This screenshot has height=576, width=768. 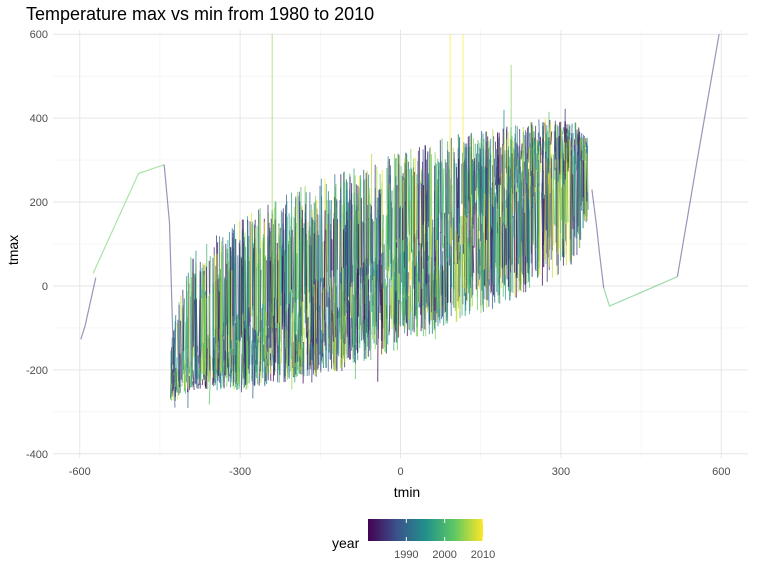 I want to click on colour-legend: year 1990 2000 2010, so click(x=413, y=540).